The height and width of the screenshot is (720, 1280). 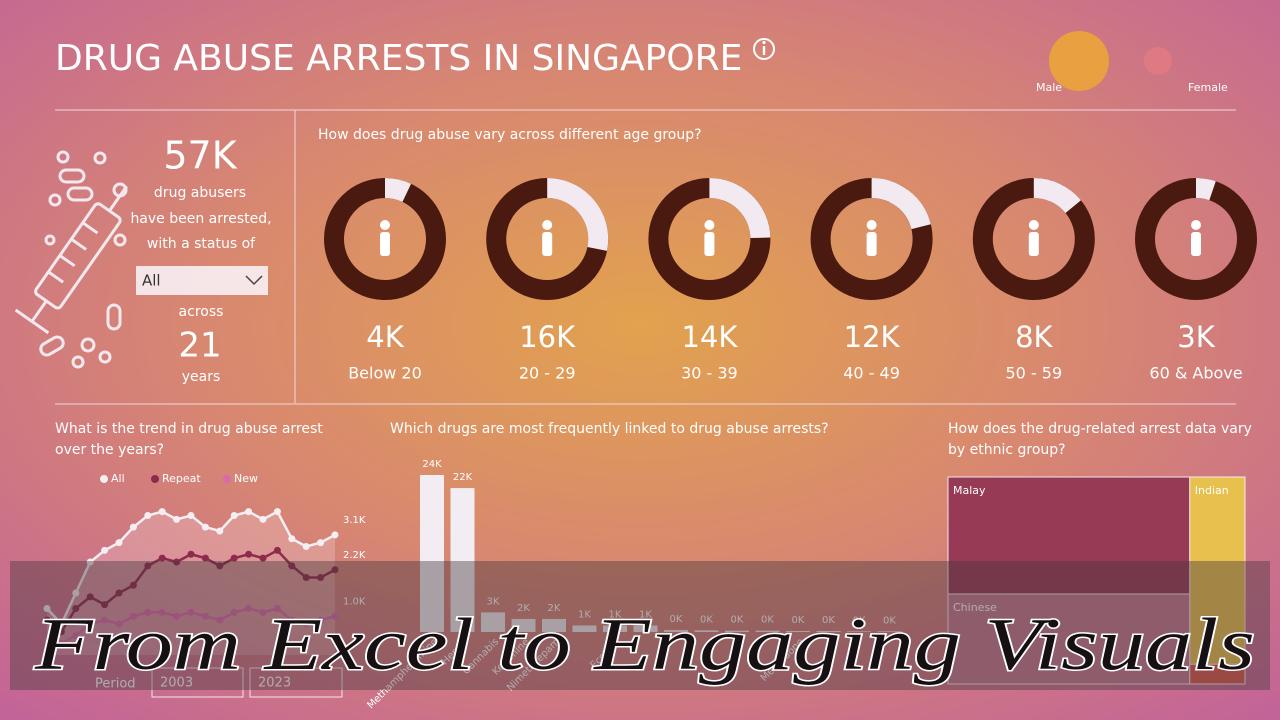 I want to click on age-label: Below 20, so click(x=385, y=373).